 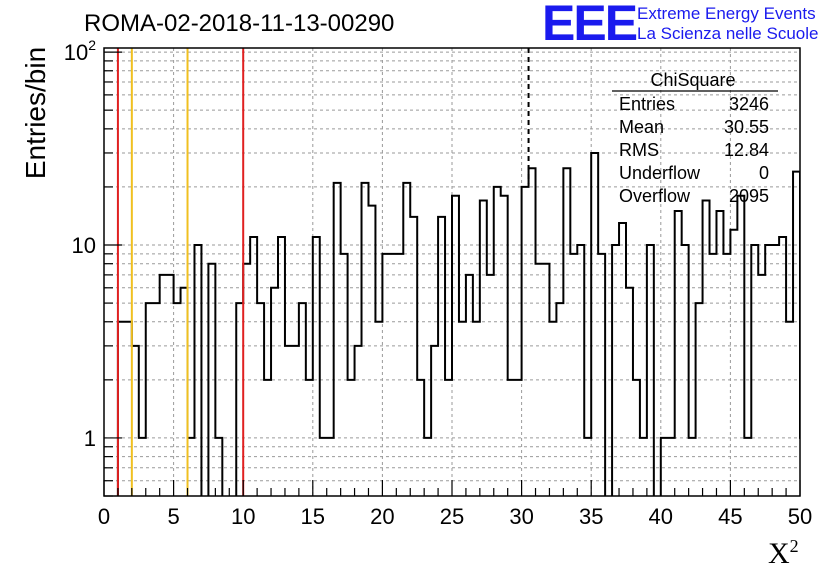 I want to click on x-axis-label: X2, so click(x=783, y=553).